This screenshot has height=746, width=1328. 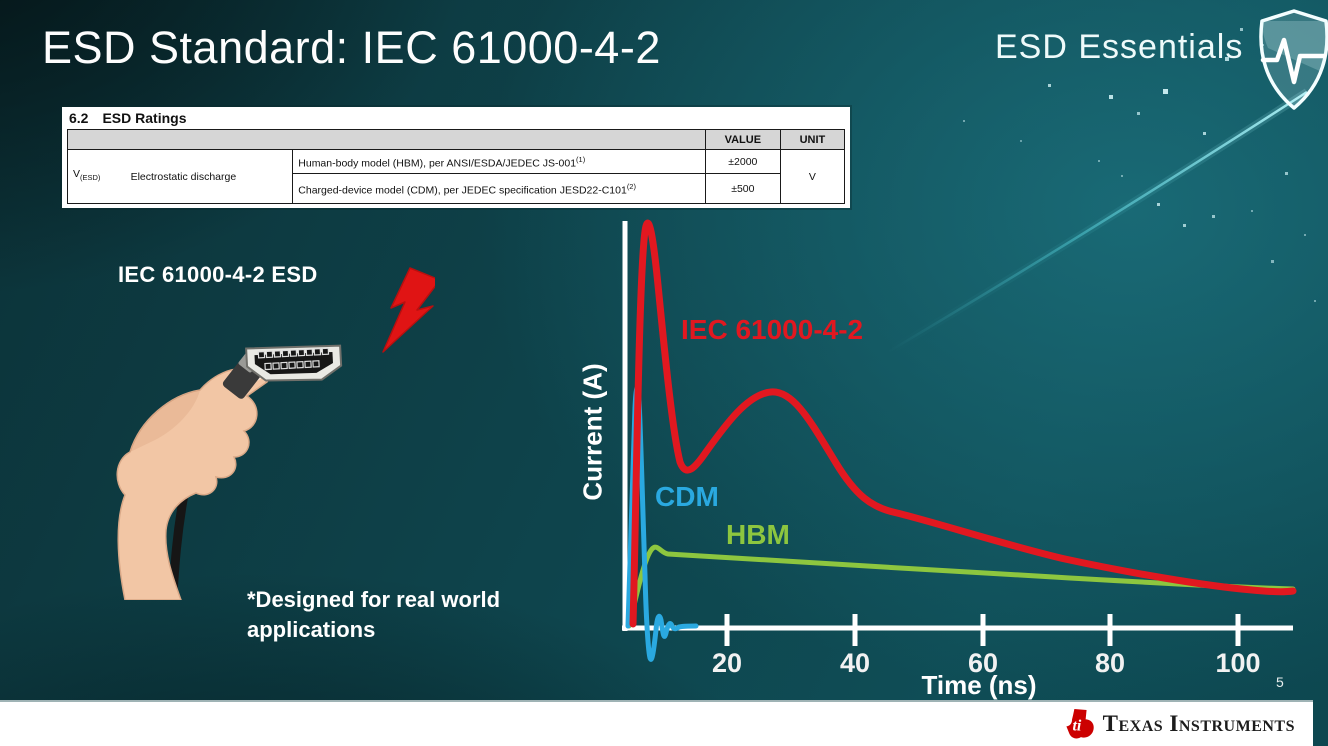 What do you see at coordinates (979, 685) in the screenshot?
I see `x-axis-label: Time (ns)` at bounding box center [979, 685].